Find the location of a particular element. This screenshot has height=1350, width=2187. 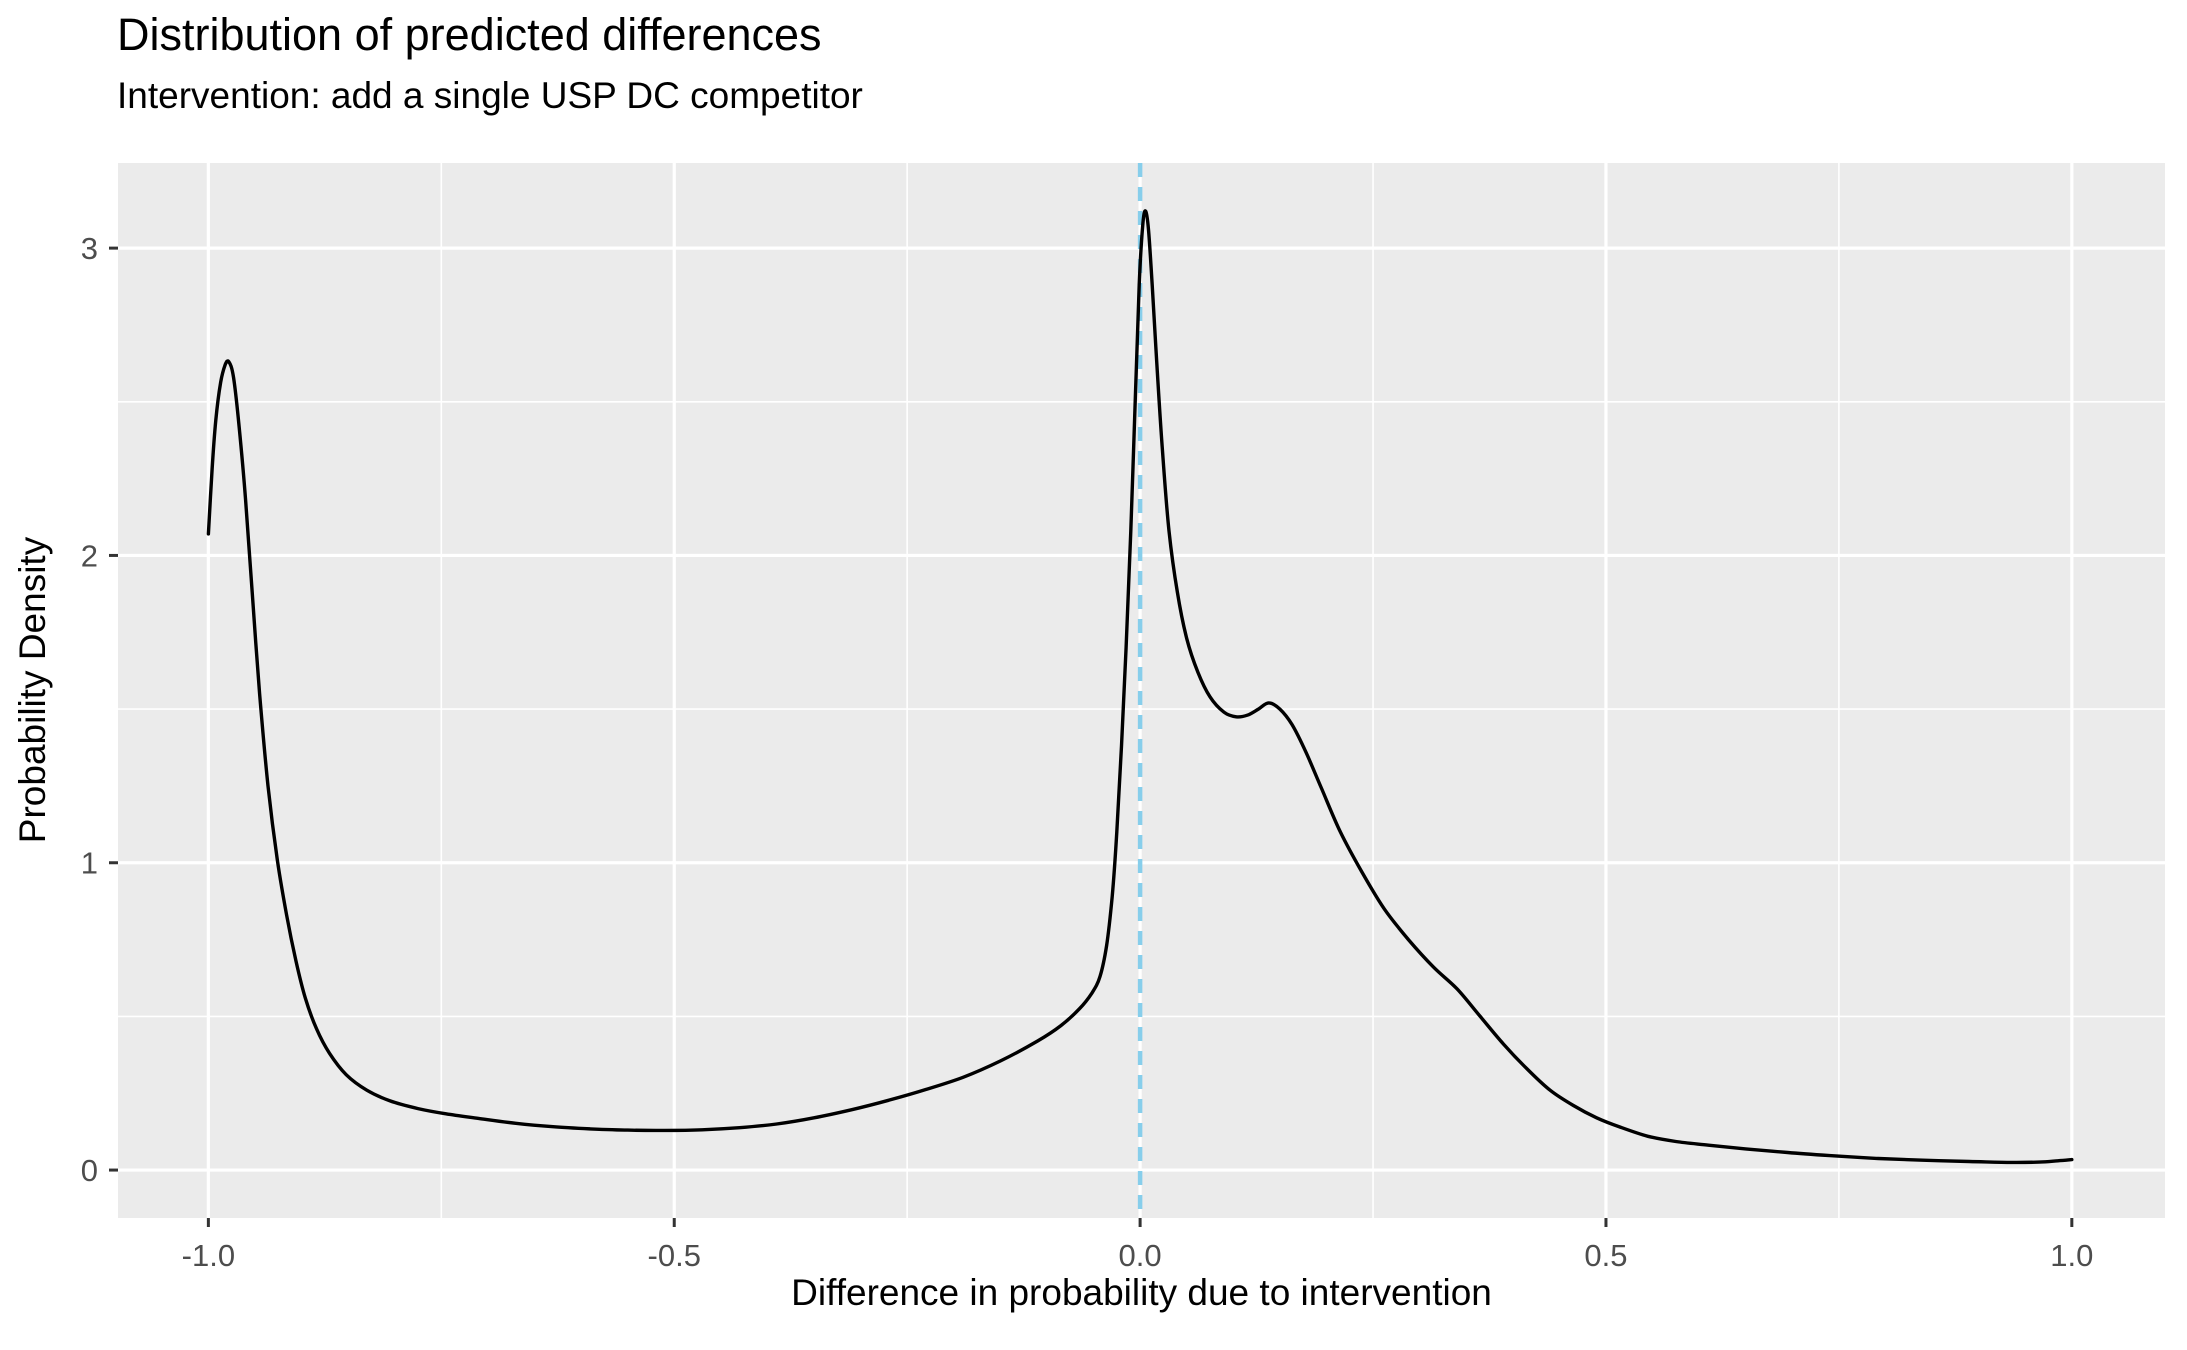

y-tick-label: 0 is located at coordinates (89, 1170).